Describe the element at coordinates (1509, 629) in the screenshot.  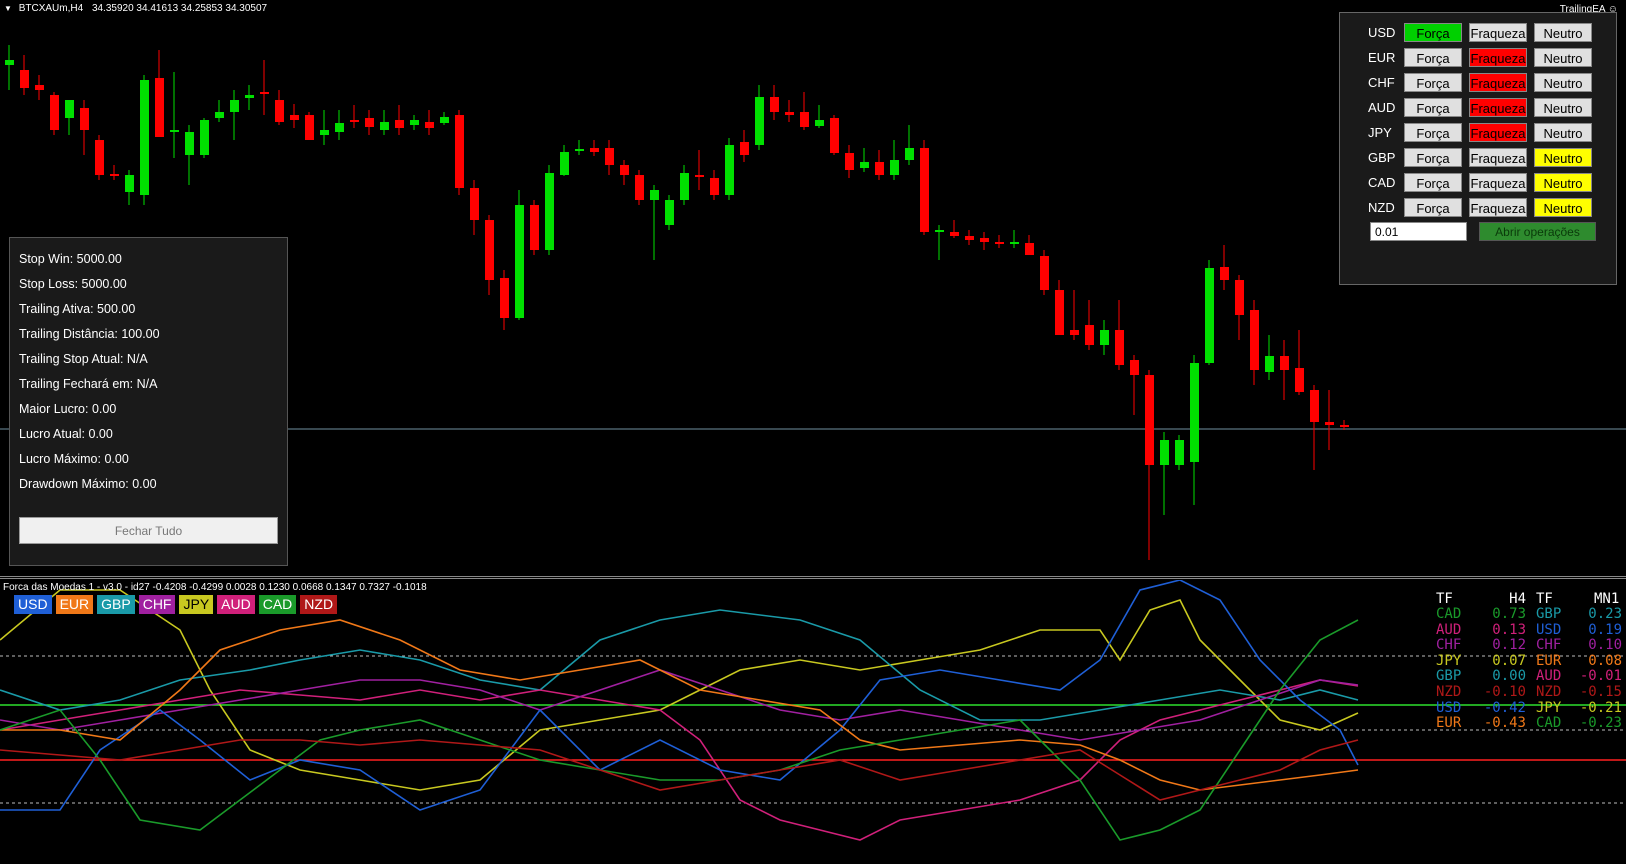
I see `h4-value: 0.13` at that location.